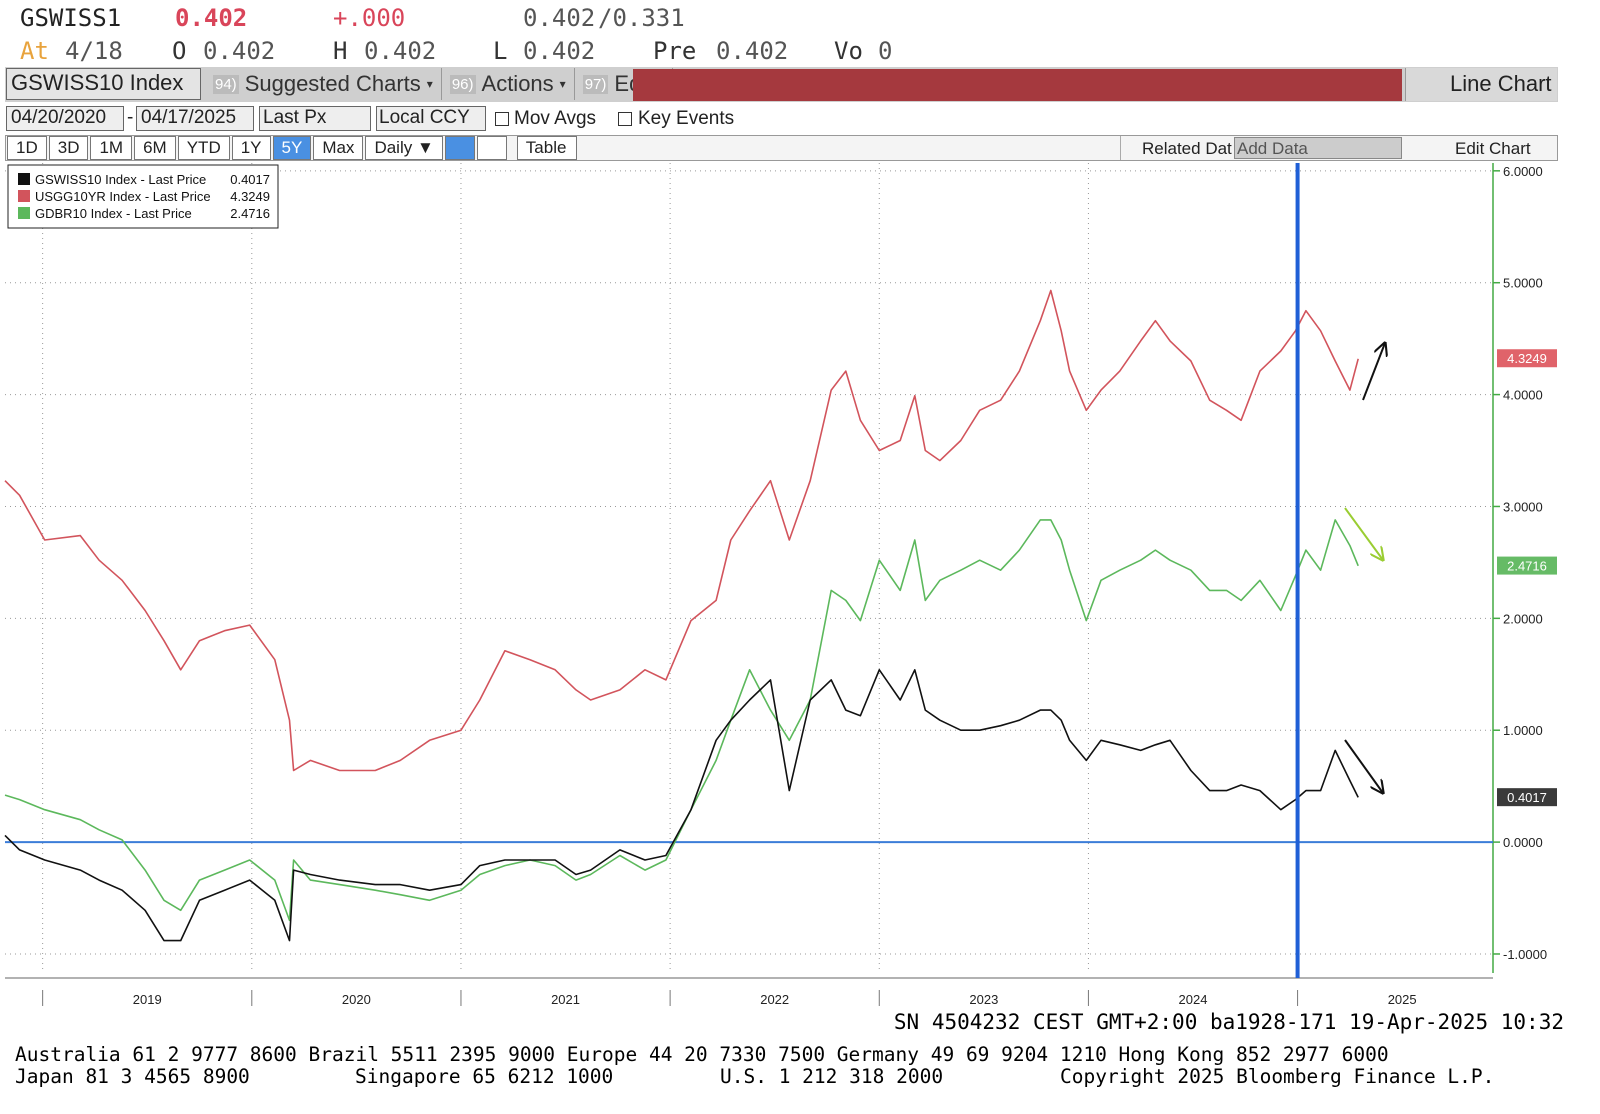  Describe the element at coordinates (686, 118) in the screenshot. I see `key-events: Key Events` at that location.